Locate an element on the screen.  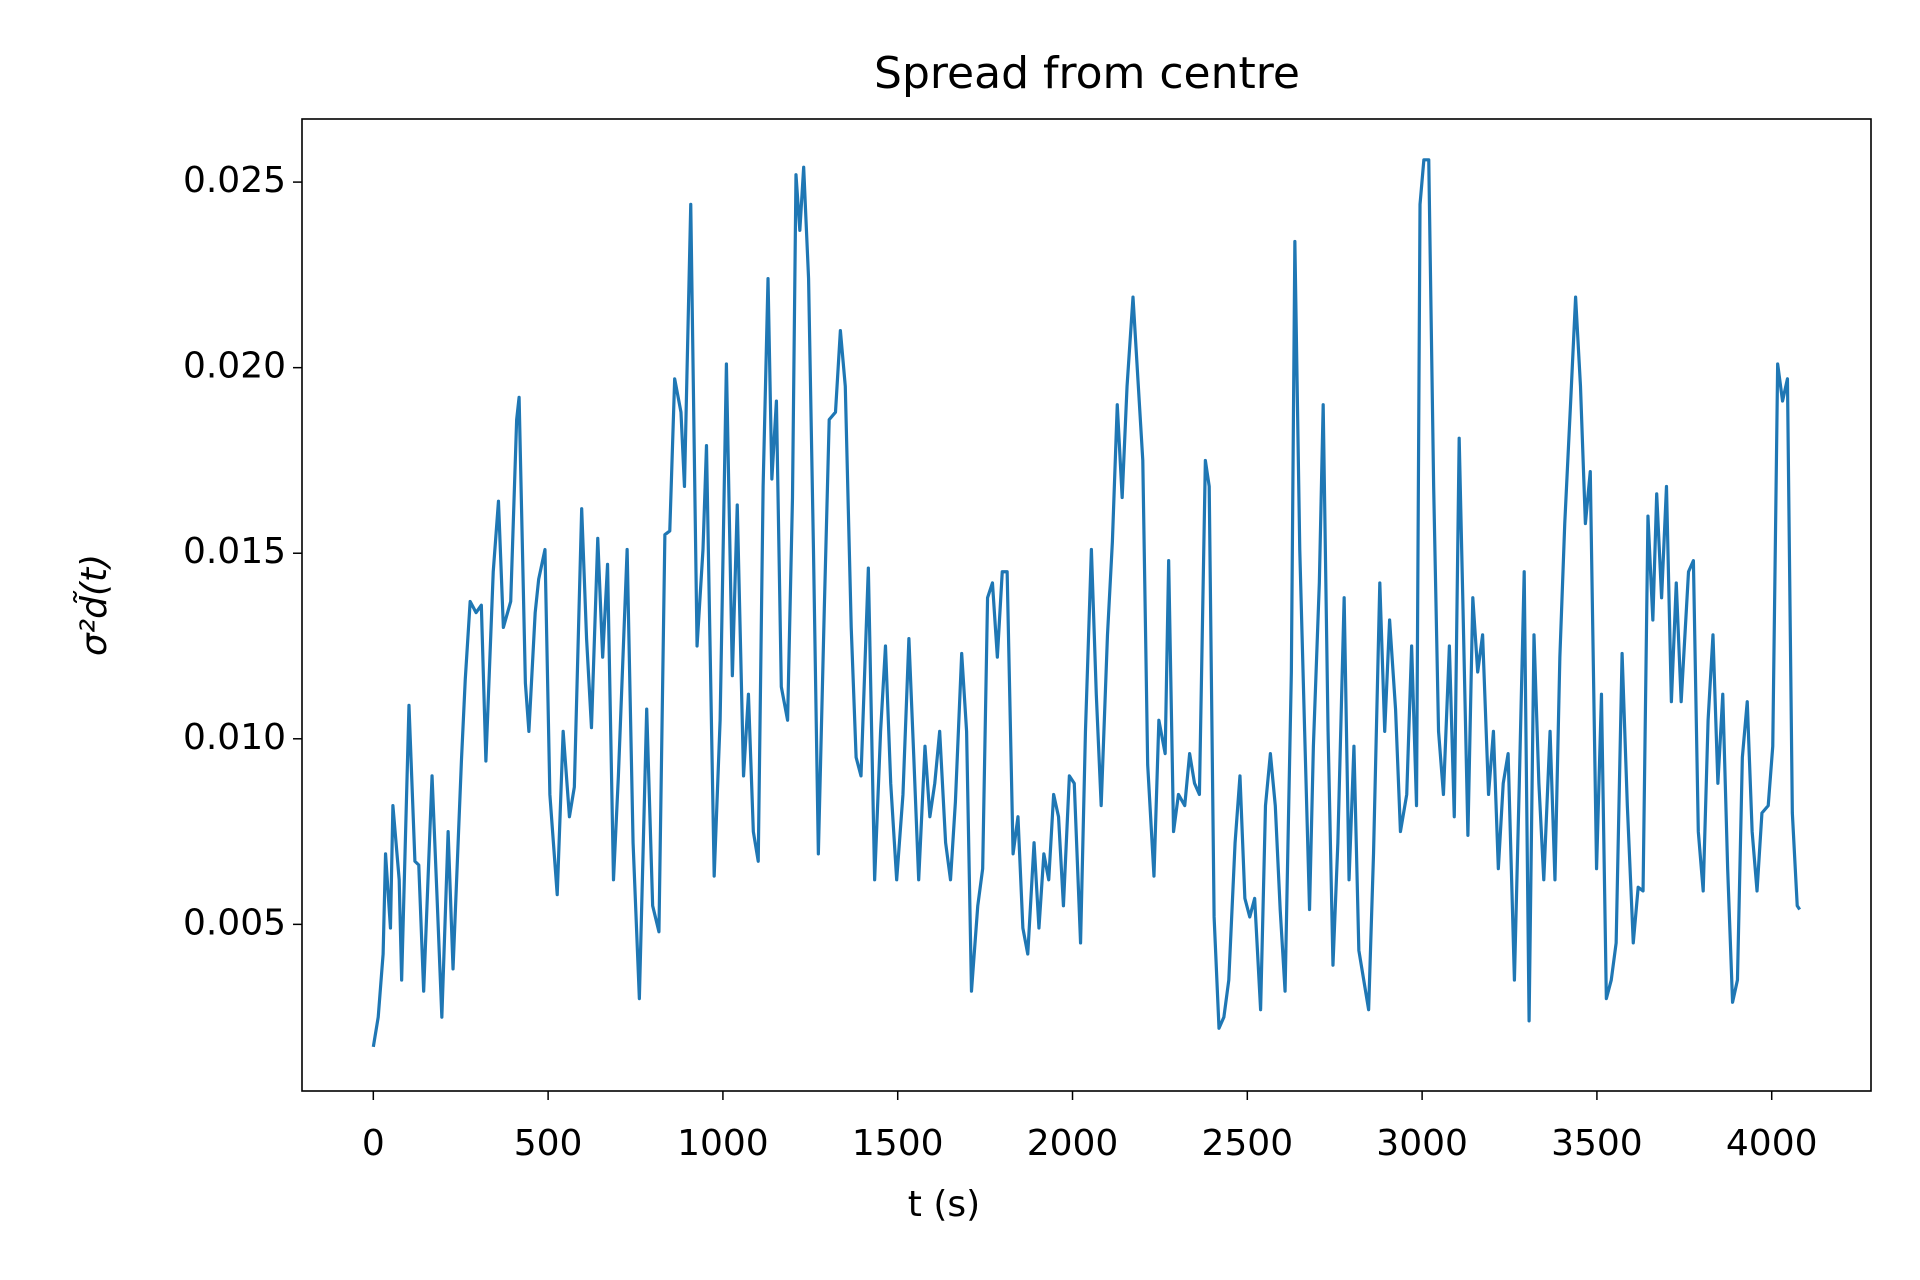
x-tick-label: 1000 is located at coordinates (723, 1143).